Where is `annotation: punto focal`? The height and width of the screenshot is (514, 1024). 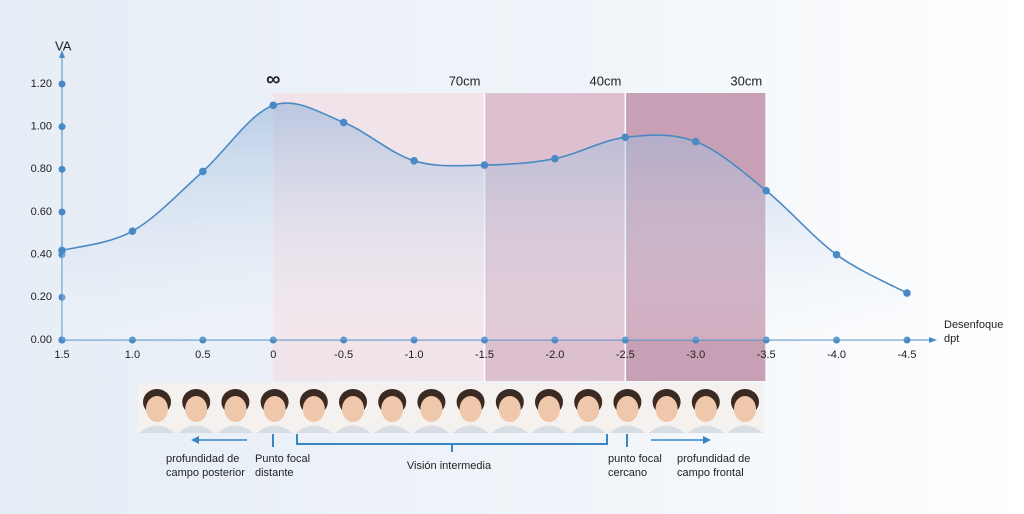 annotation: punto focal is located at coordinates (635, 459).